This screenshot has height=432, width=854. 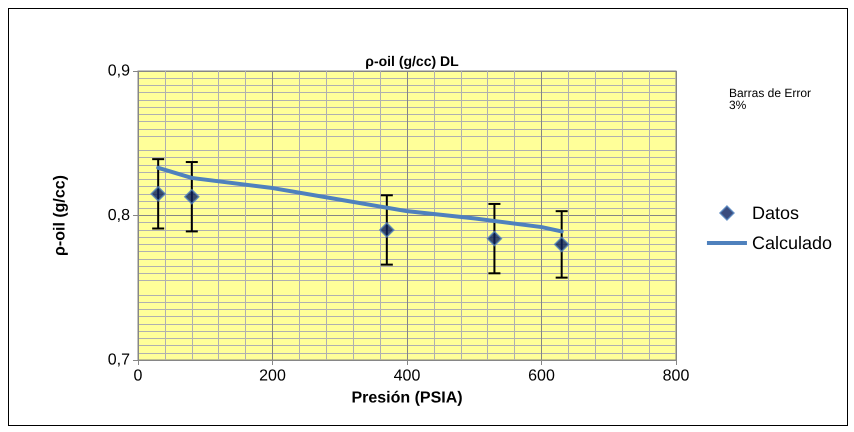 I want to click on x-tick-label: 200, so click(x=272, y=376).